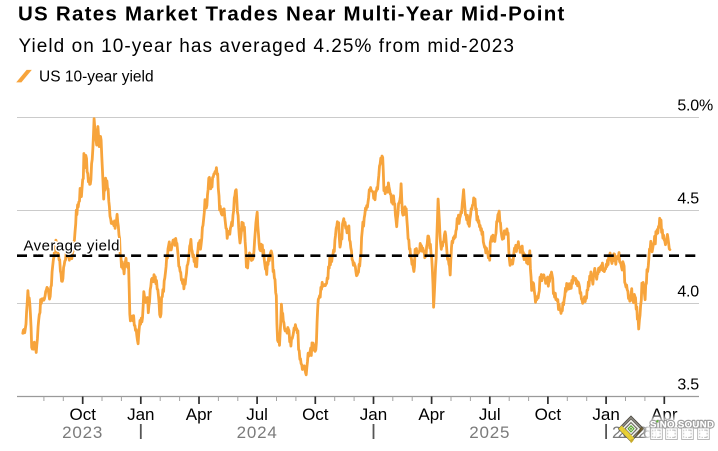 Image resolution: width=718 pixels, height=451 pixels. I want to click on svg-text: 3.5, so click(688, 385).